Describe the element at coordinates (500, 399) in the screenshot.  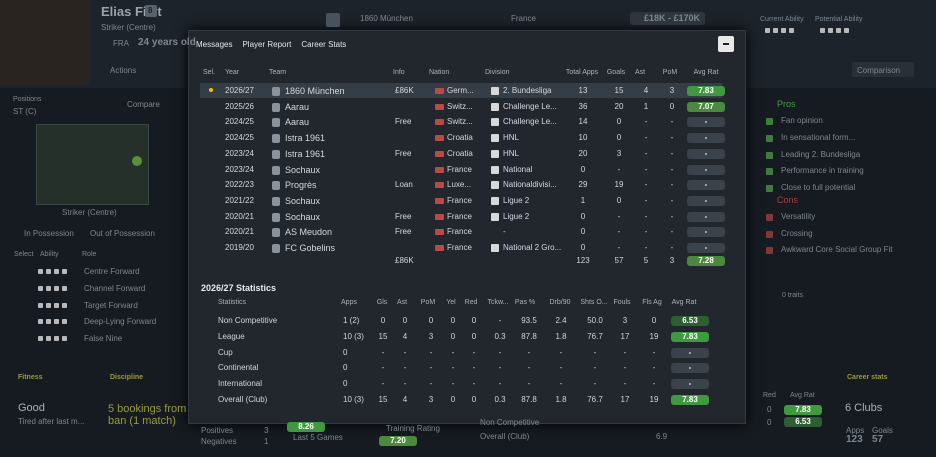
I see `cell: 0.3` at that location.